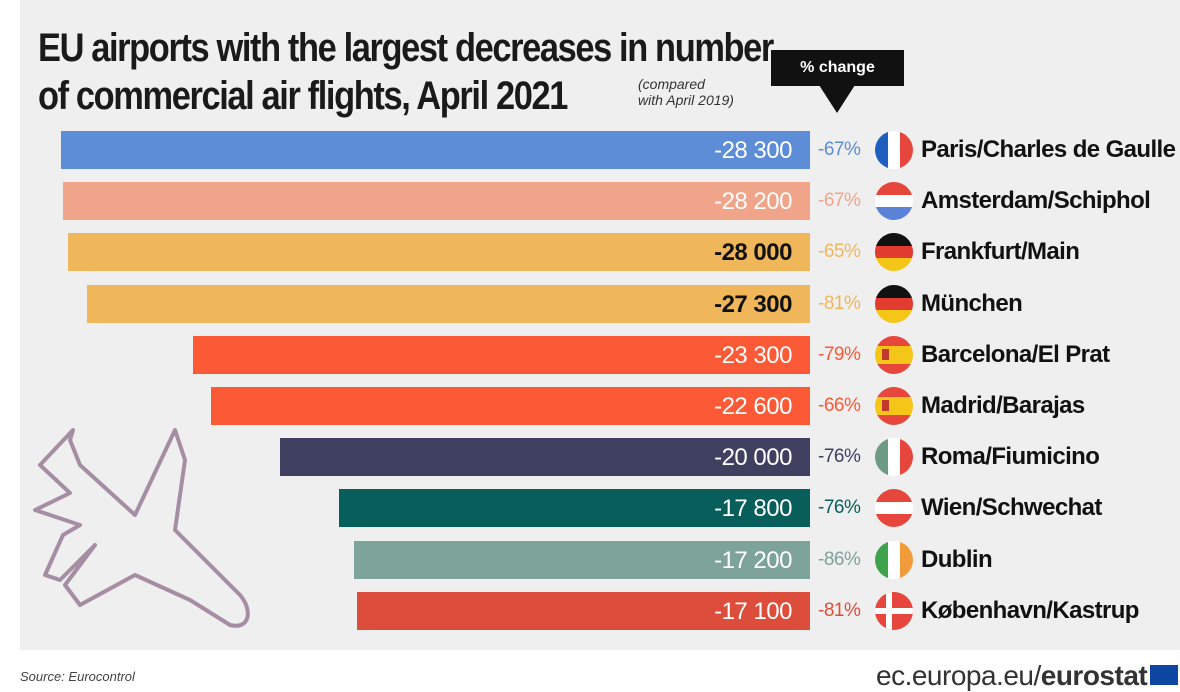 This screenshot has height=692, width=1180. I want to click on bar-row: -28 300 -67% Paris/Charles de Gaulle, so click(590, 150).